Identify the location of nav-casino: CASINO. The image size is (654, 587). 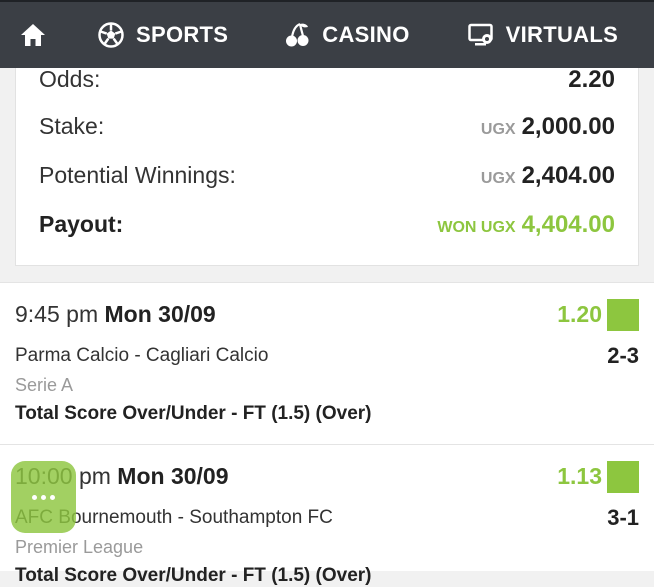
(346, 35).